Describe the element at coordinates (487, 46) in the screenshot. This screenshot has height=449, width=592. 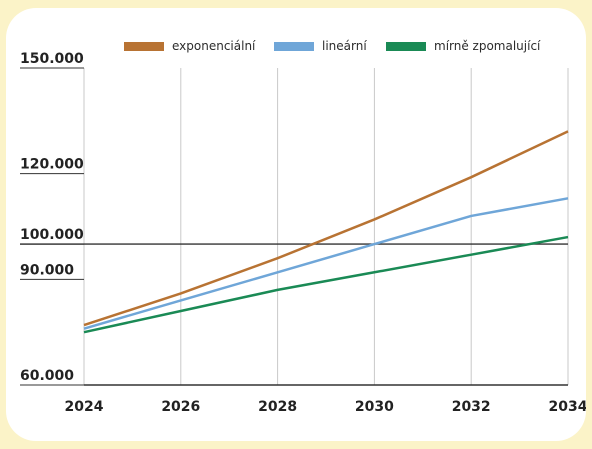
I see `legend-label-slowing: mírně zpomalující` at that location.